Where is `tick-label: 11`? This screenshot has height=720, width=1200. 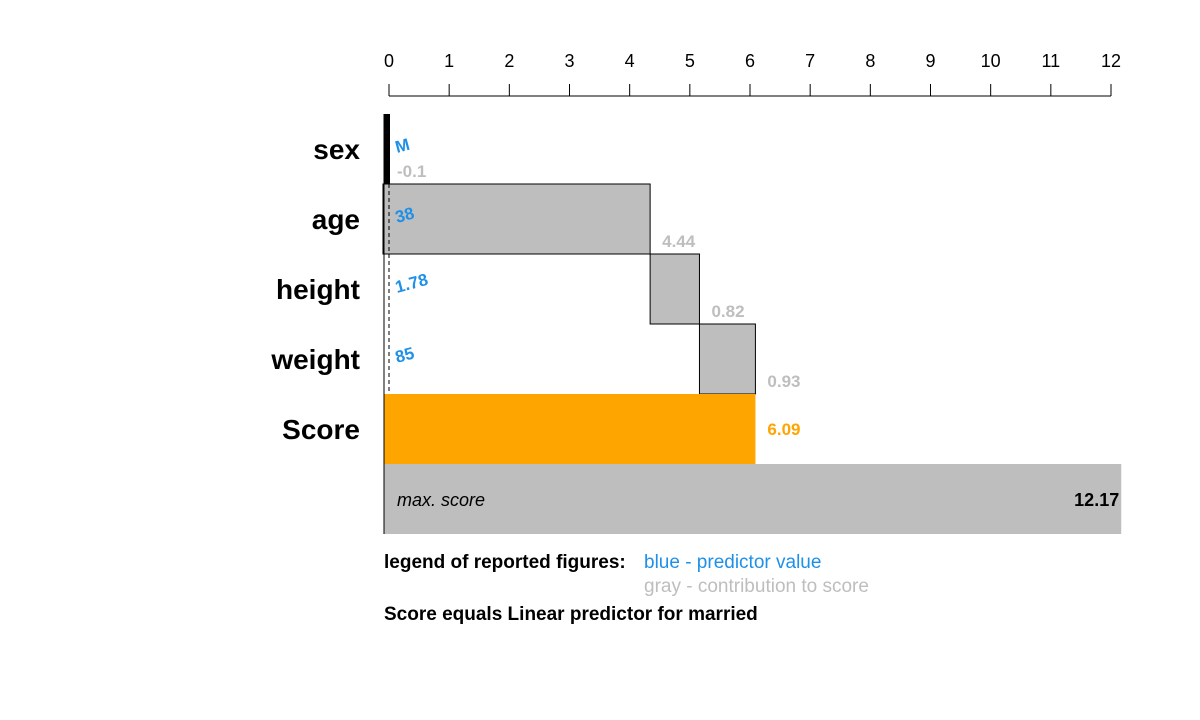 tick-label: 11 is located at coordinates (1050, 61).